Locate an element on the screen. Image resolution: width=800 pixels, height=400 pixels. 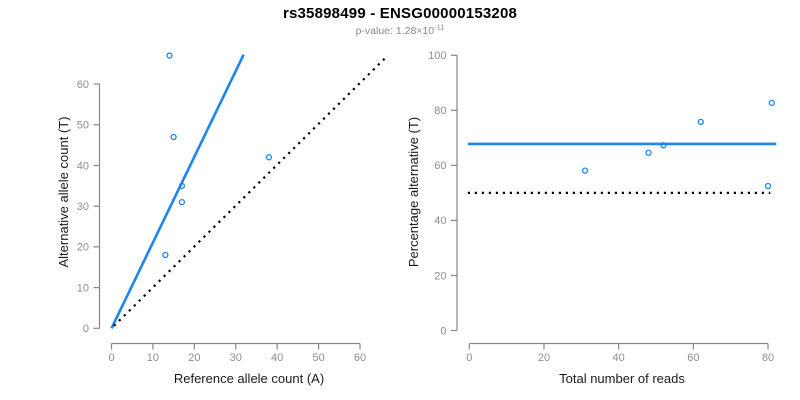
figure-subtitle: p-value: 1.28×10-11 is located at coordinates (400, 29).